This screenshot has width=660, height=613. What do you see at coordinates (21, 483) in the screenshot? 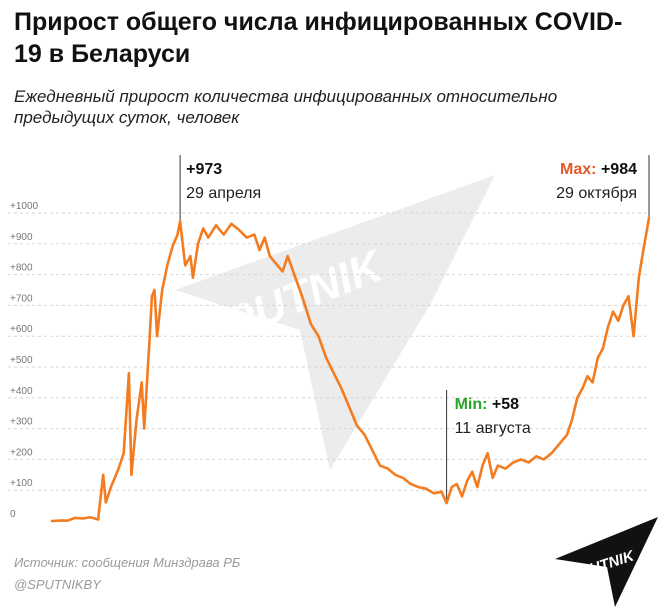
I see `y-tick-label: +100` at bounding box center [21, 483].